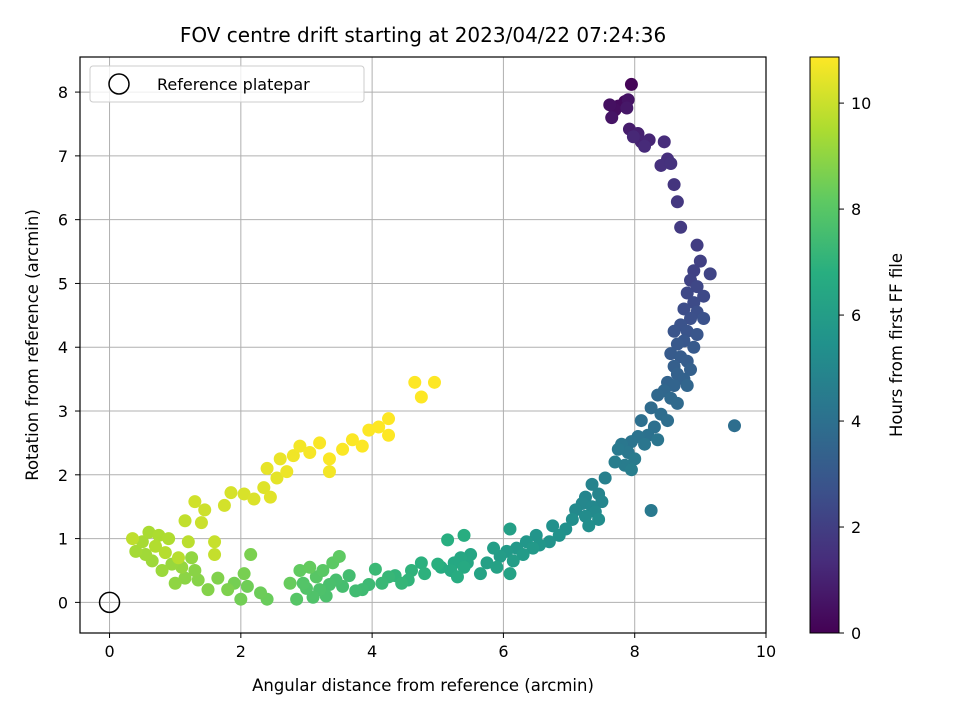  I want to click on legend: Reference platepar, so click(227, 84).